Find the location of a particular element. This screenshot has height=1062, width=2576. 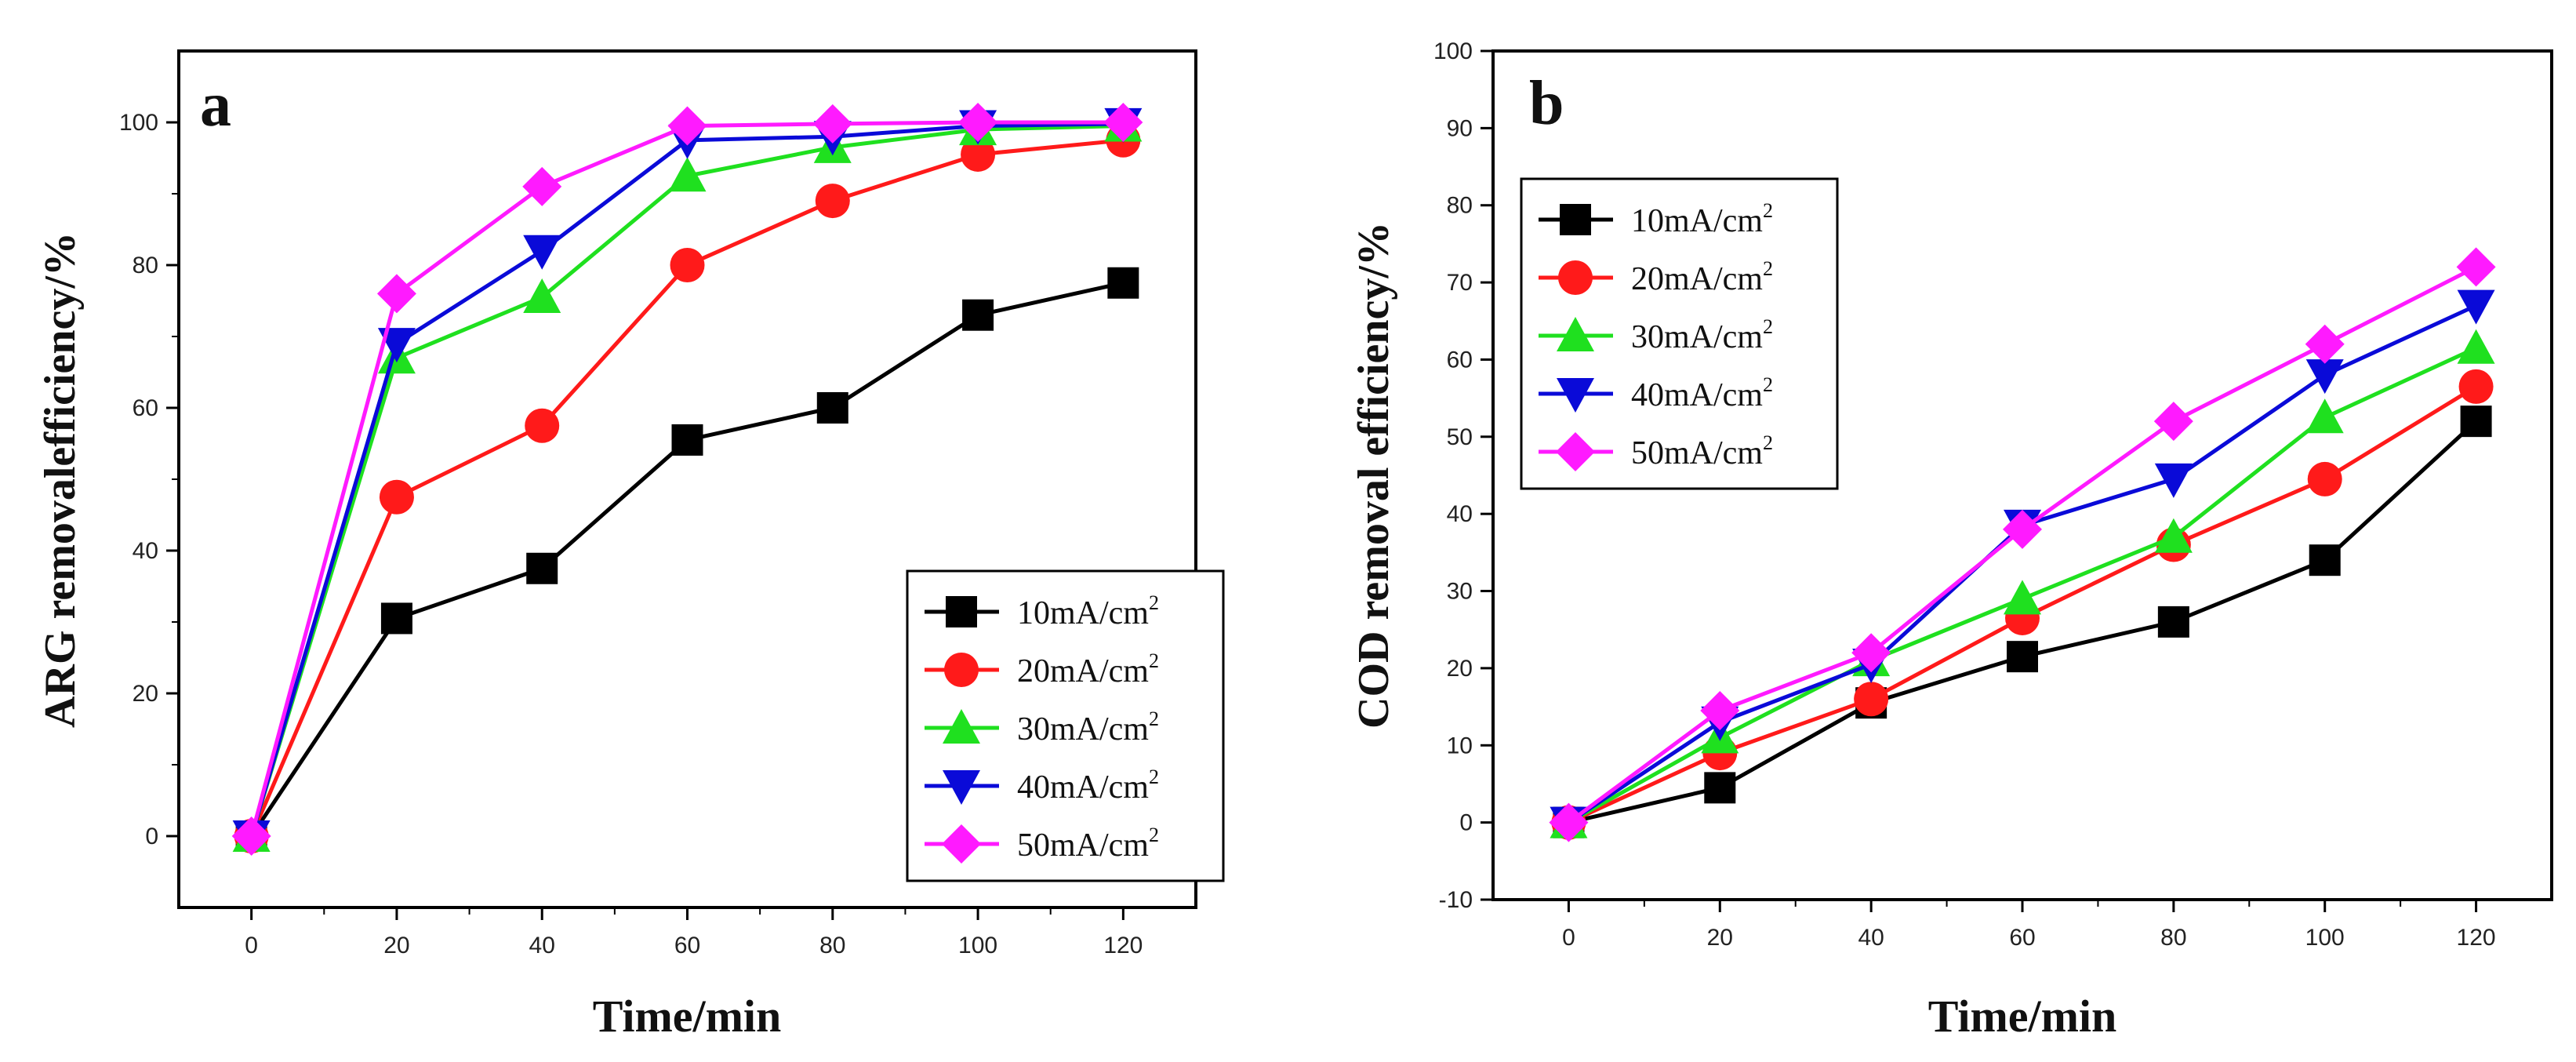

panel-b-legend-label: 40mA/cm2 is located at coordinates (1702, 393).